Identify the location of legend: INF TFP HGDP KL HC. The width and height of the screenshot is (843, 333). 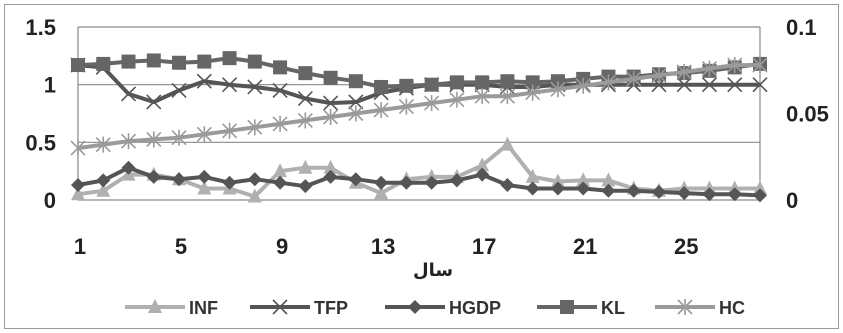
(435, 308).